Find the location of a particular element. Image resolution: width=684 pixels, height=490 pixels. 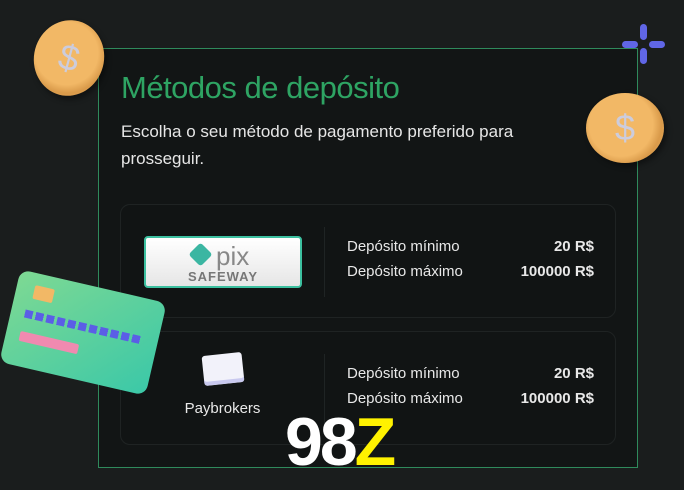

brand-logo: 98Z is located at coordinates (340, 442).